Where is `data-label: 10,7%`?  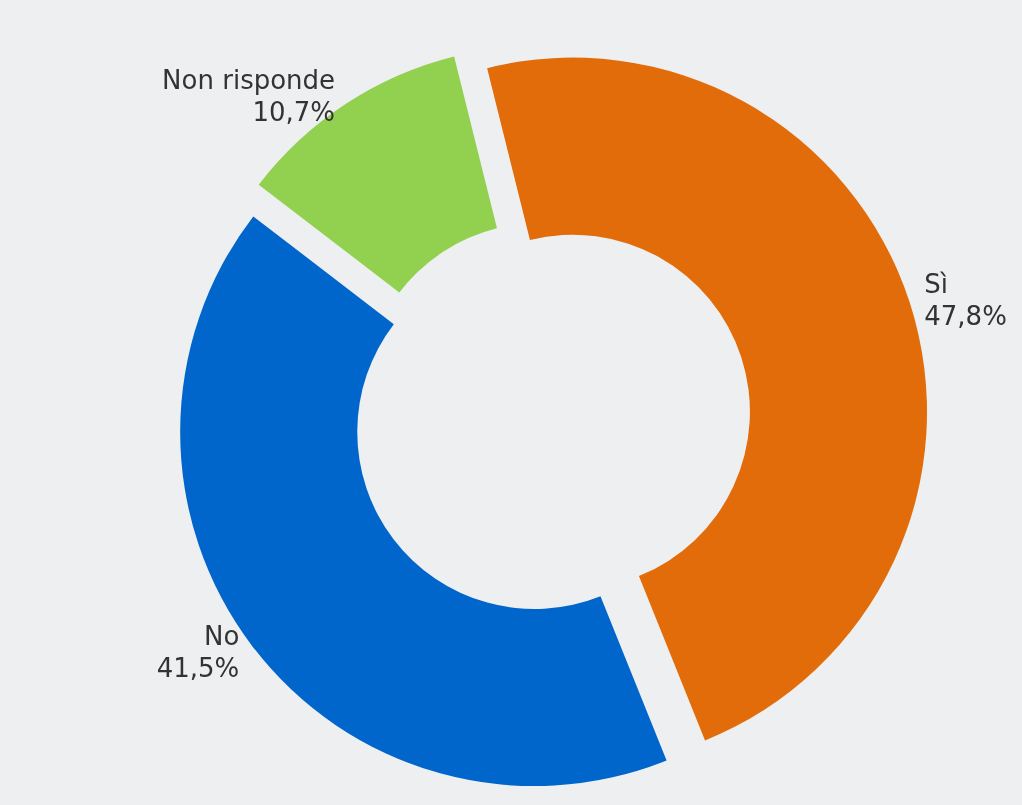
data-label: 10,7% is located at coordinates (294, 111).